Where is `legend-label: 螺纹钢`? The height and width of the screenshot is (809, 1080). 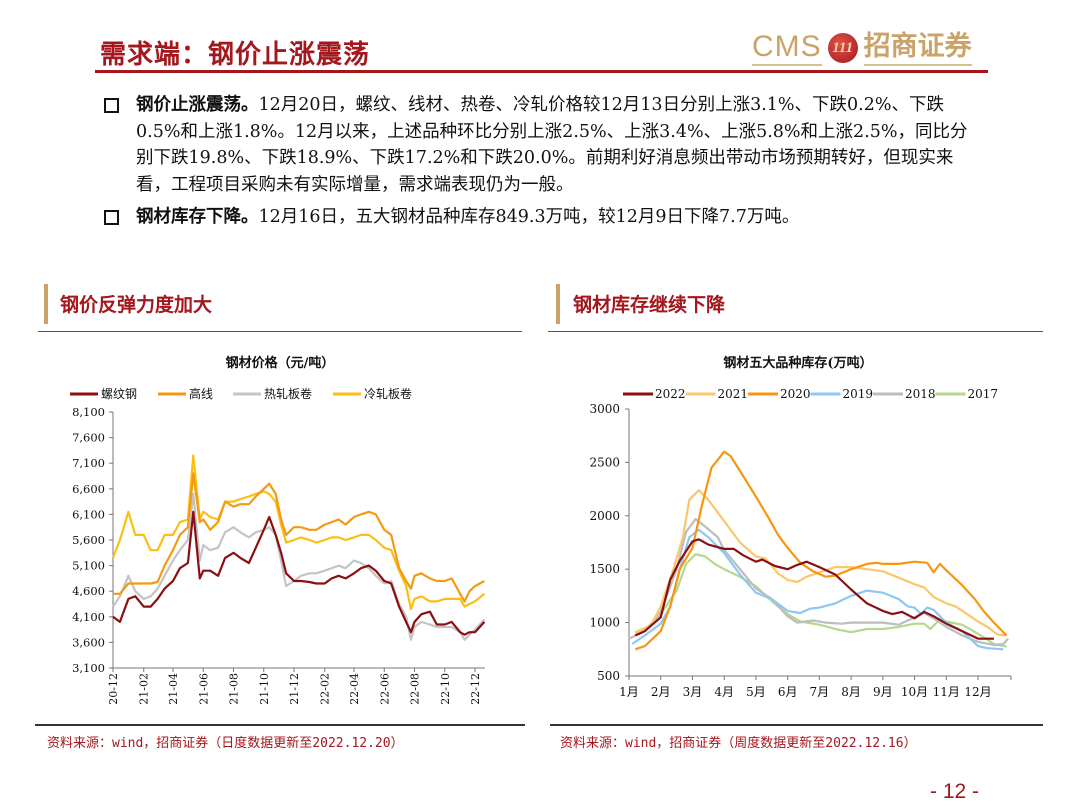 legend-label: 螺纹钢 is located at coordinates (119, 394).